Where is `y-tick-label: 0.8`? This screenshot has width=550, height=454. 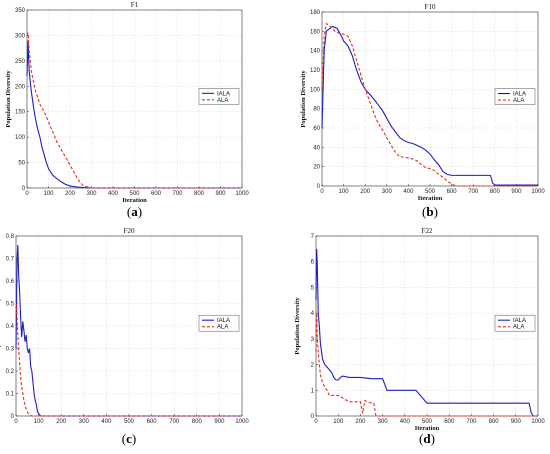 y-tick-label: 0.8 is located at coordinates (10, 237).